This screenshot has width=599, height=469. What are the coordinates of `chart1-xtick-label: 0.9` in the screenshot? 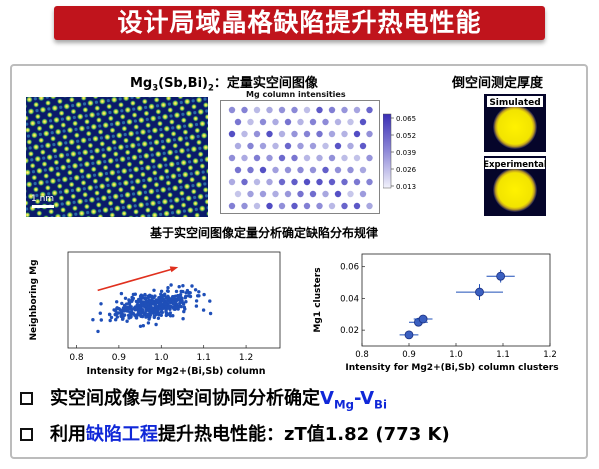 It's located at (119, 358).